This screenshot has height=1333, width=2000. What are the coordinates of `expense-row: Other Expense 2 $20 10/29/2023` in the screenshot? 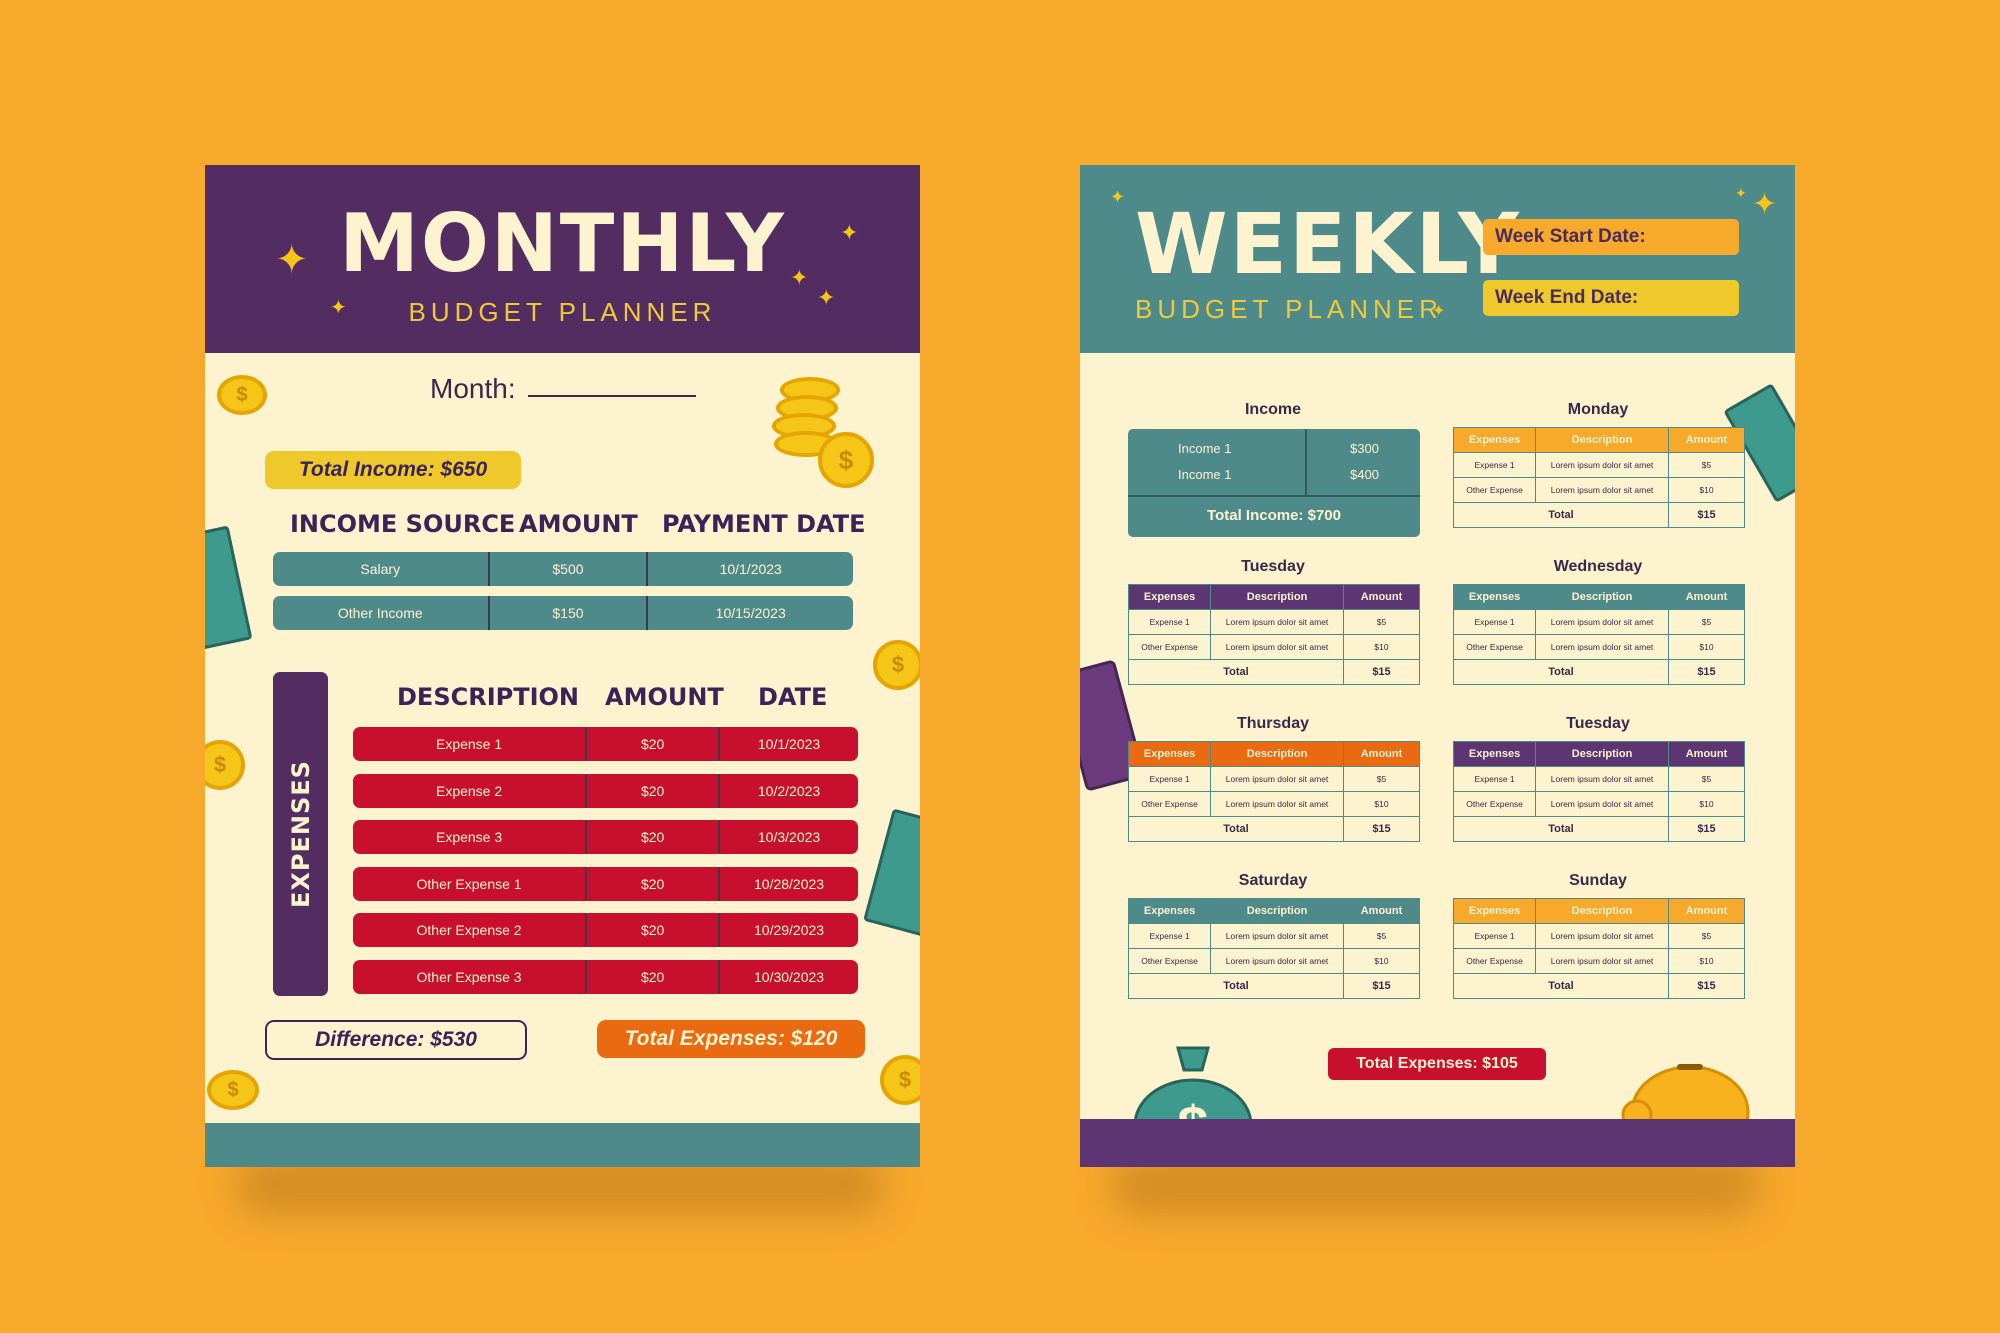 It's located at (605, 930).